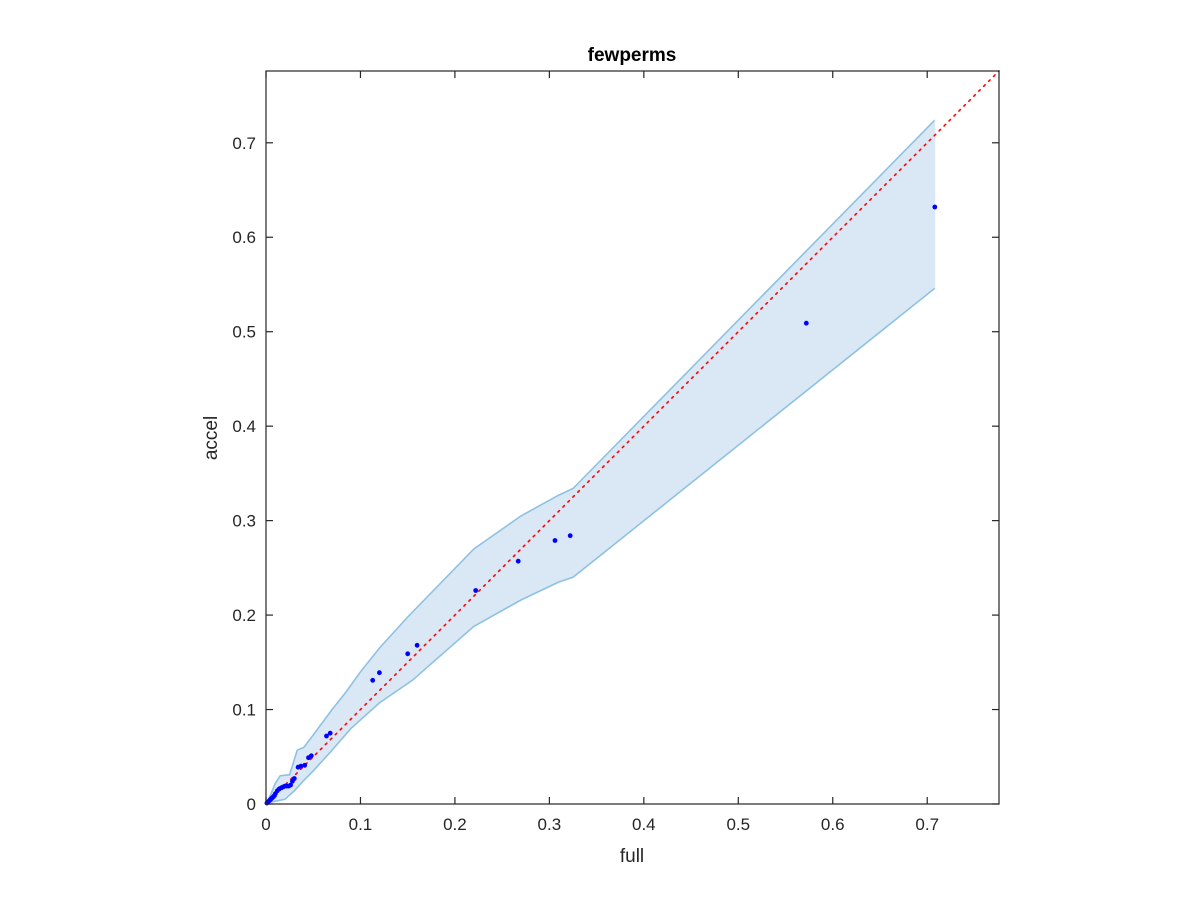  What do you see at coordinates (244, 615) in the screenshot?
I see `y-tick-label: 0.2` at bounding box center [244, 615].